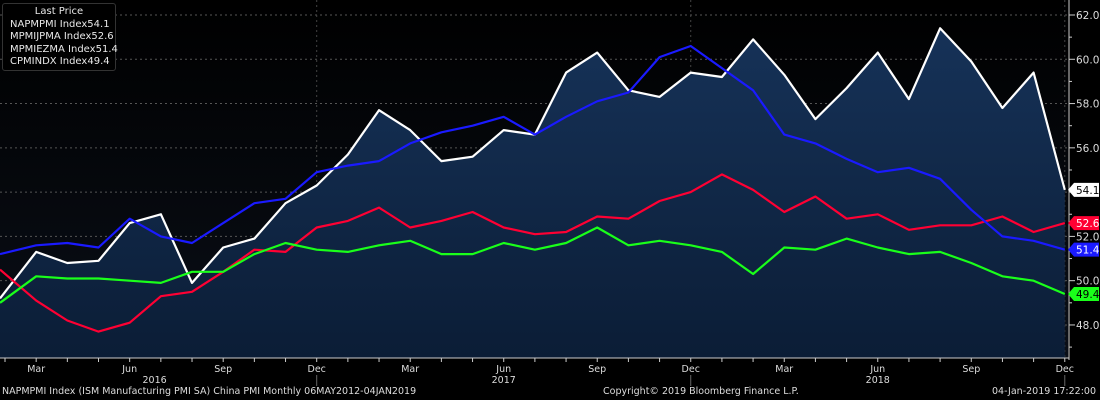 This screenshot has height=400, width=1100. Describe the element at coordinates (59, 11) in the screenshot. I see `legend-title: Last Price` at that location.